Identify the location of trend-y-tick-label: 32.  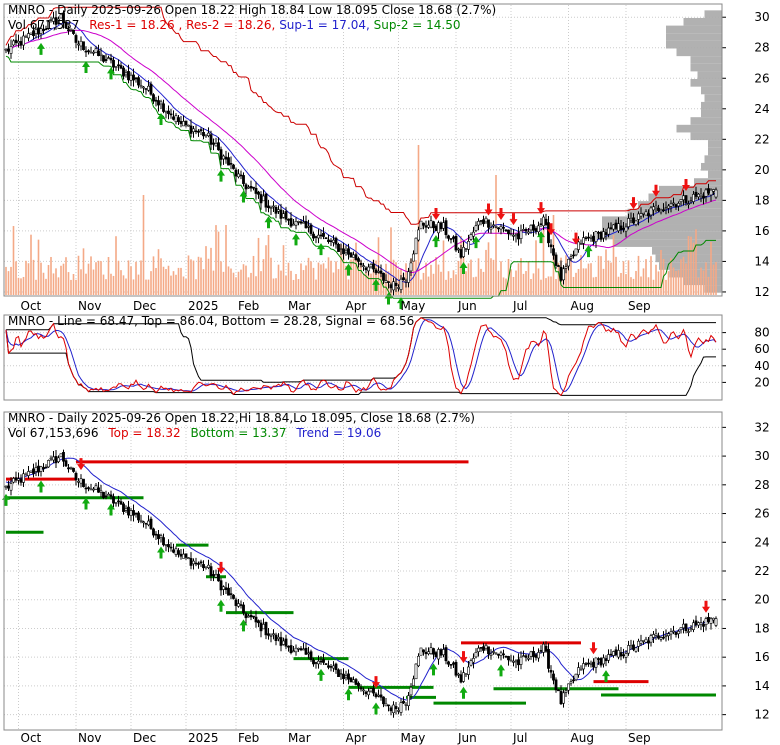
(761, 427).